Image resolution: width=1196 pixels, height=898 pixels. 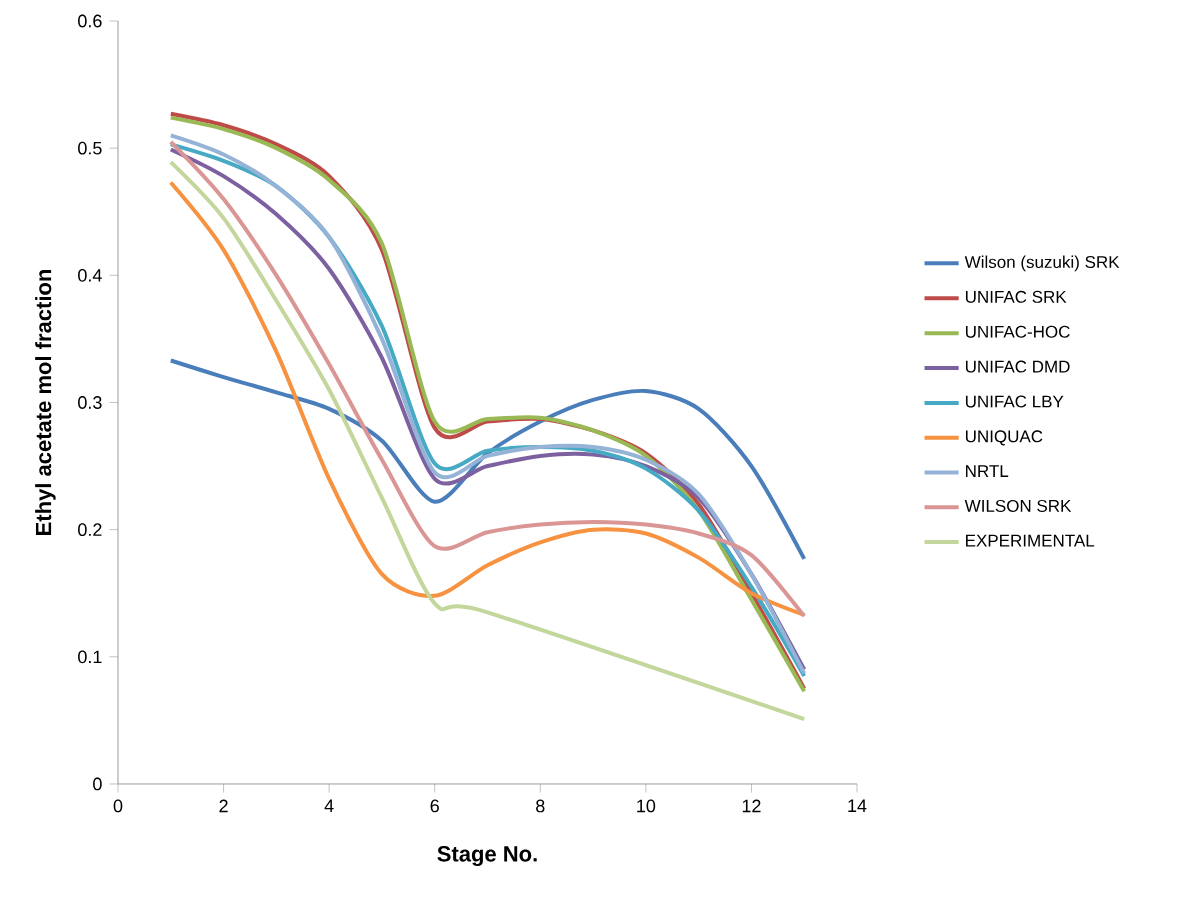 I want to click on legend-label: UNIQUAC, so click(x=1004, y=438).